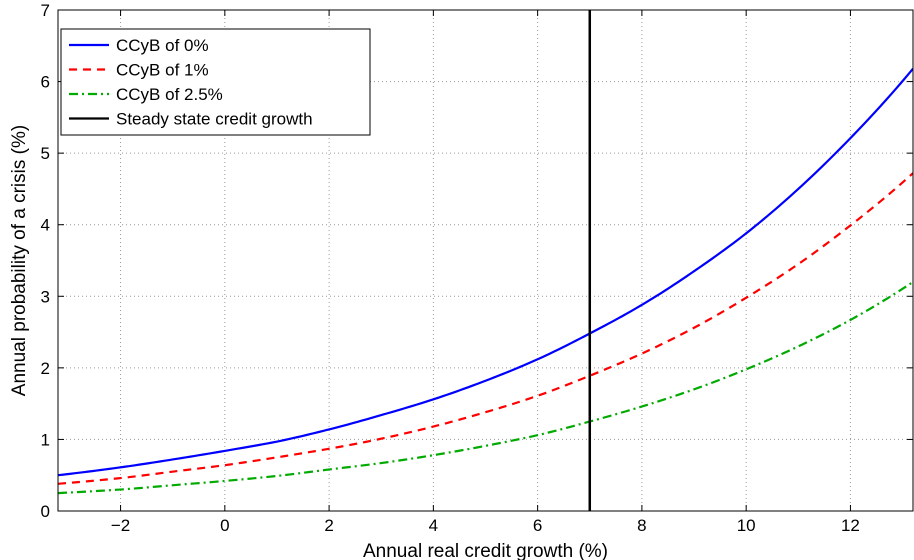 The width and height of the screenshot is (914, 560). Describe the element at coordinates (45, 511) in the screenshot. I see `y-tick-label: 0` at that location.